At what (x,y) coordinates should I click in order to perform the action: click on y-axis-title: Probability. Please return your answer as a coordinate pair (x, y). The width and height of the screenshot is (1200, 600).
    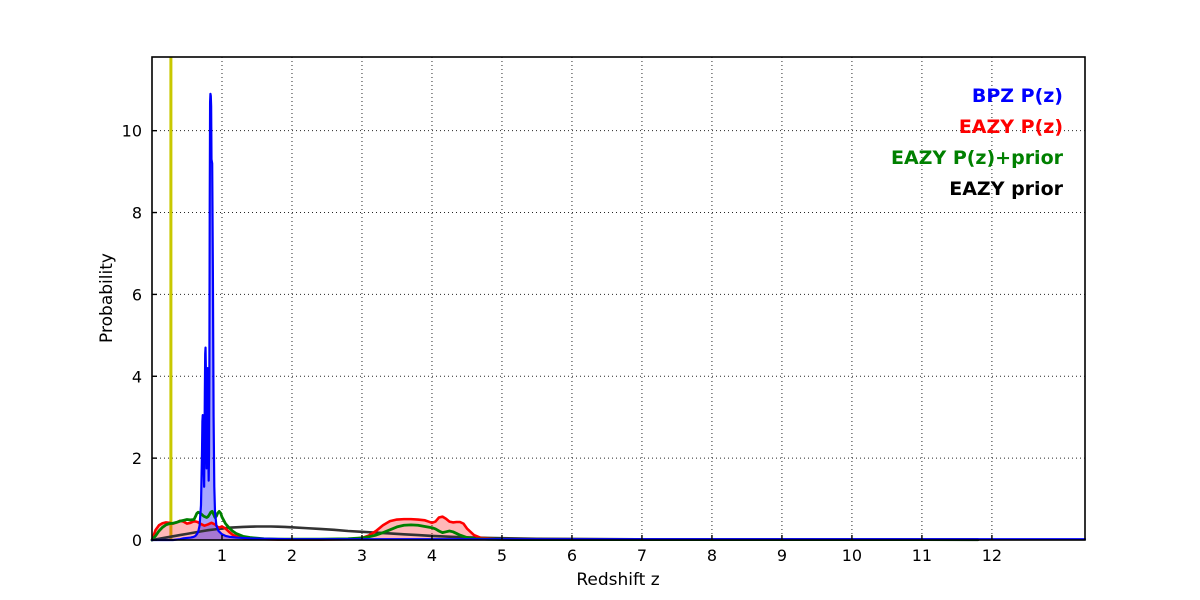
    Looking at the image, I should click on (107, 298).